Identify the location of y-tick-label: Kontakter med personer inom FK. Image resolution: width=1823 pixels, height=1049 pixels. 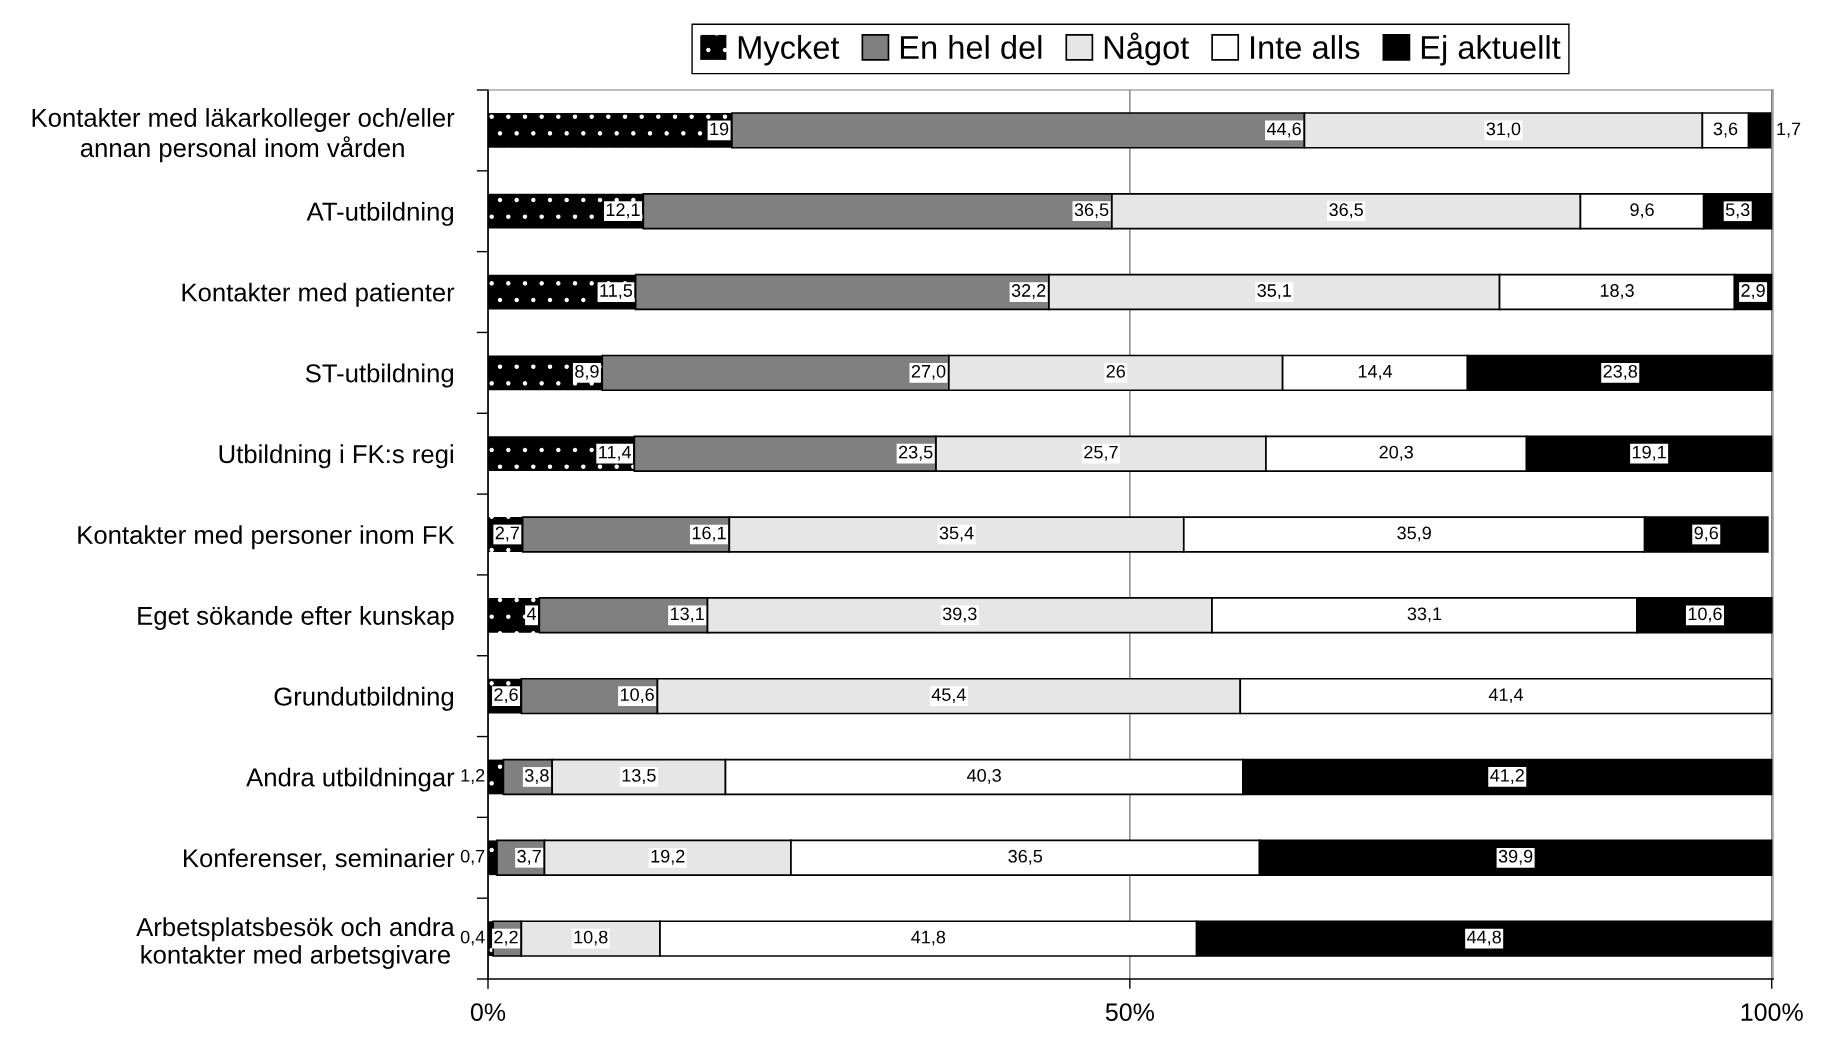
(266, 537).